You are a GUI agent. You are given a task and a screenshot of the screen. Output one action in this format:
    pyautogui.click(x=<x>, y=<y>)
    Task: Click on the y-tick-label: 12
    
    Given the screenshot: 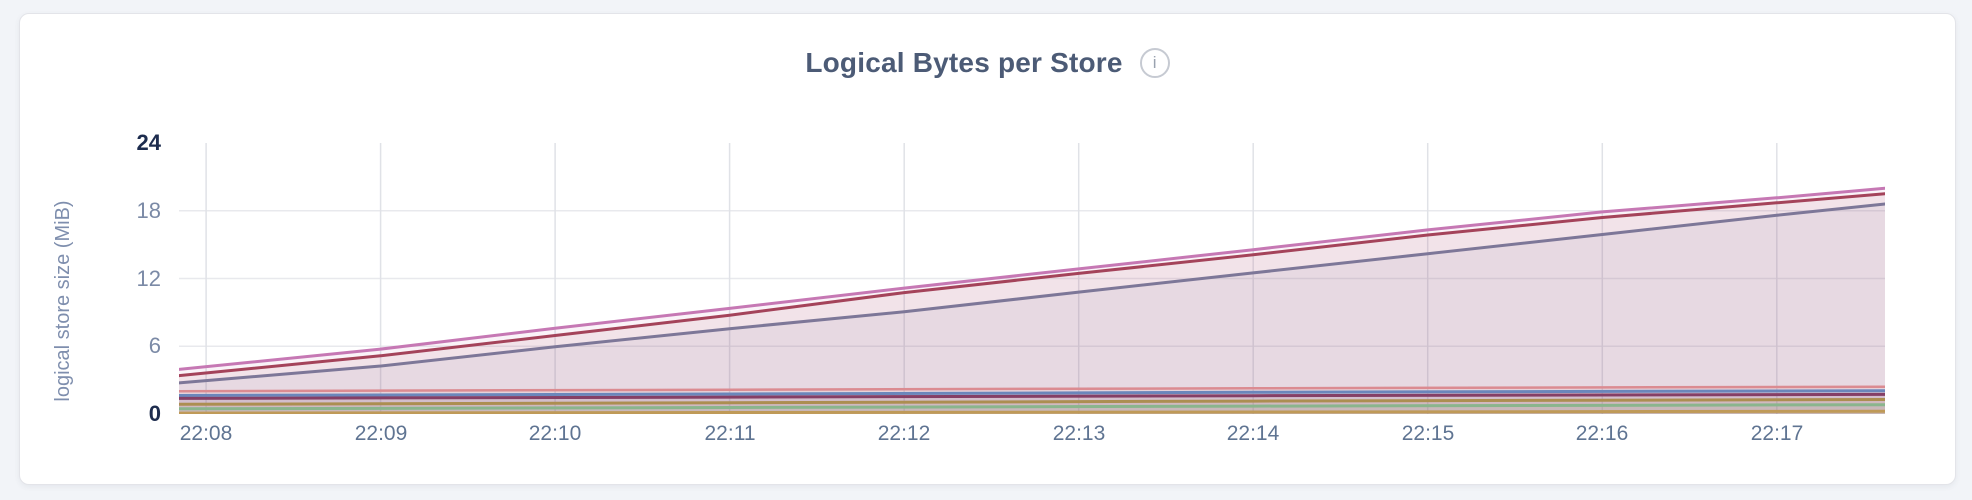 What is the action you would take?
    pyautogui.click(x=148, y=278)
    